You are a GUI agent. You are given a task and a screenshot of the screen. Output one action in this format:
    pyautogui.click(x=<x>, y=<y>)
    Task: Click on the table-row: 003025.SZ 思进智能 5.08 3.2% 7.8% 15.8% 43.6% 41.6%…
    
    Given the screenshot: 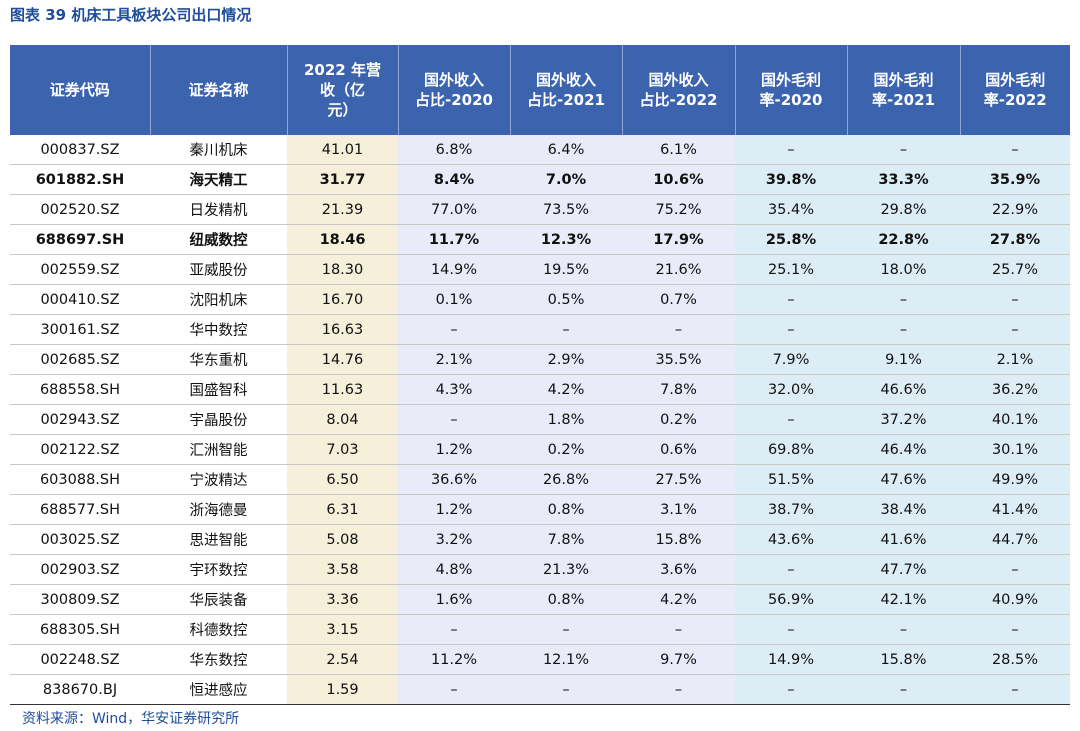 What is the action you would take?
    pyautogui.click(x=540, y=539)
    